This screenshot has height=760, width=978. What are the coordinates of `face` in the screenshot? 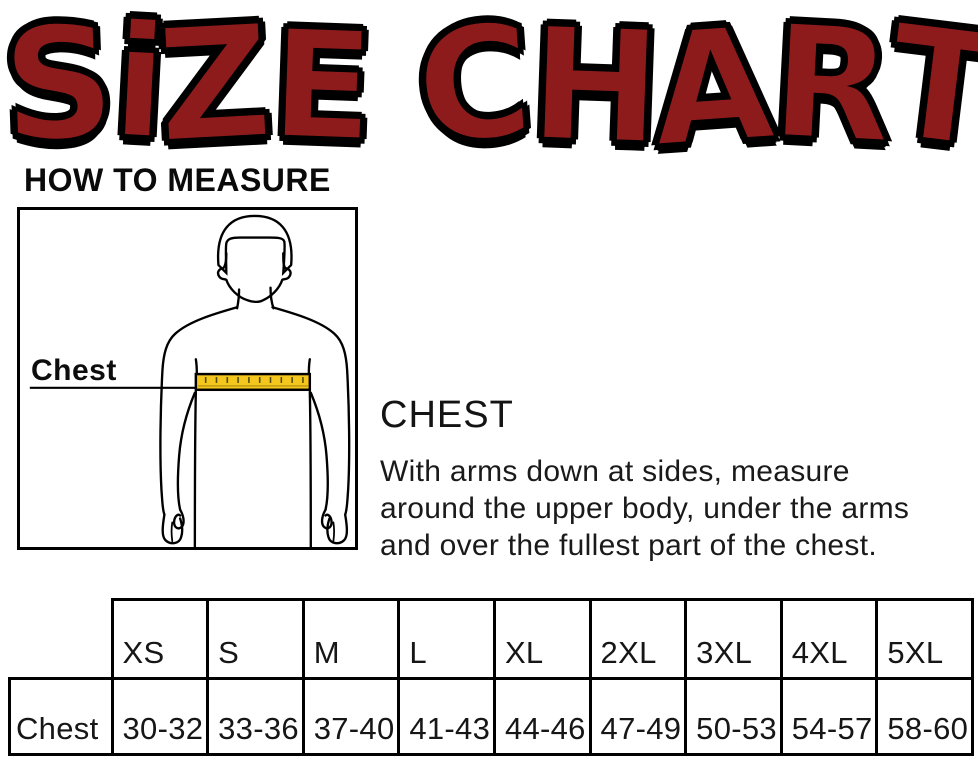 It's located at (254, 278).